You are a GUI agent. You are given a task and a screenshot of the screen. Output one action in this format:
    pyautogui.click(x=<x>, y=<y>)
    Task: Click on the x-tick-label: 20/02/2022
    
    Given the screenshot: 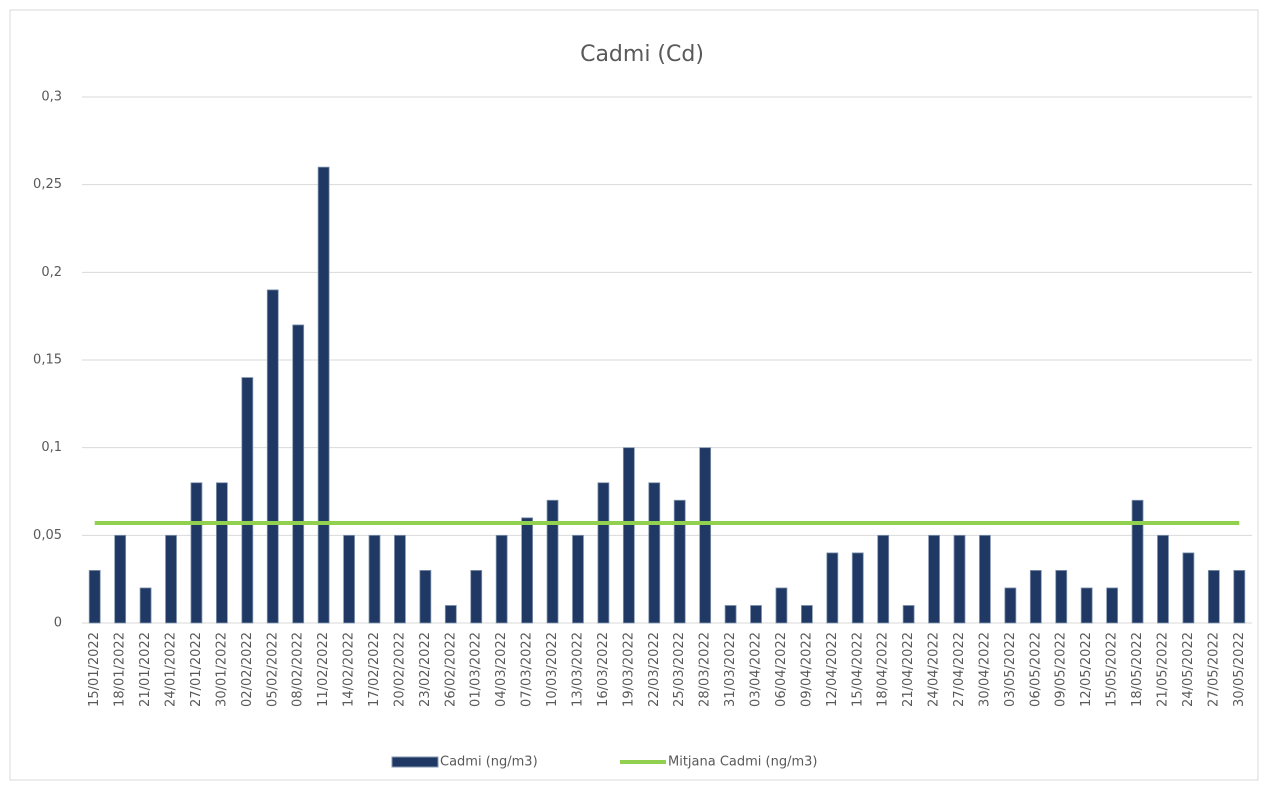 What is the action you would take?
    pyautogui.click(x=399, y=669)
    